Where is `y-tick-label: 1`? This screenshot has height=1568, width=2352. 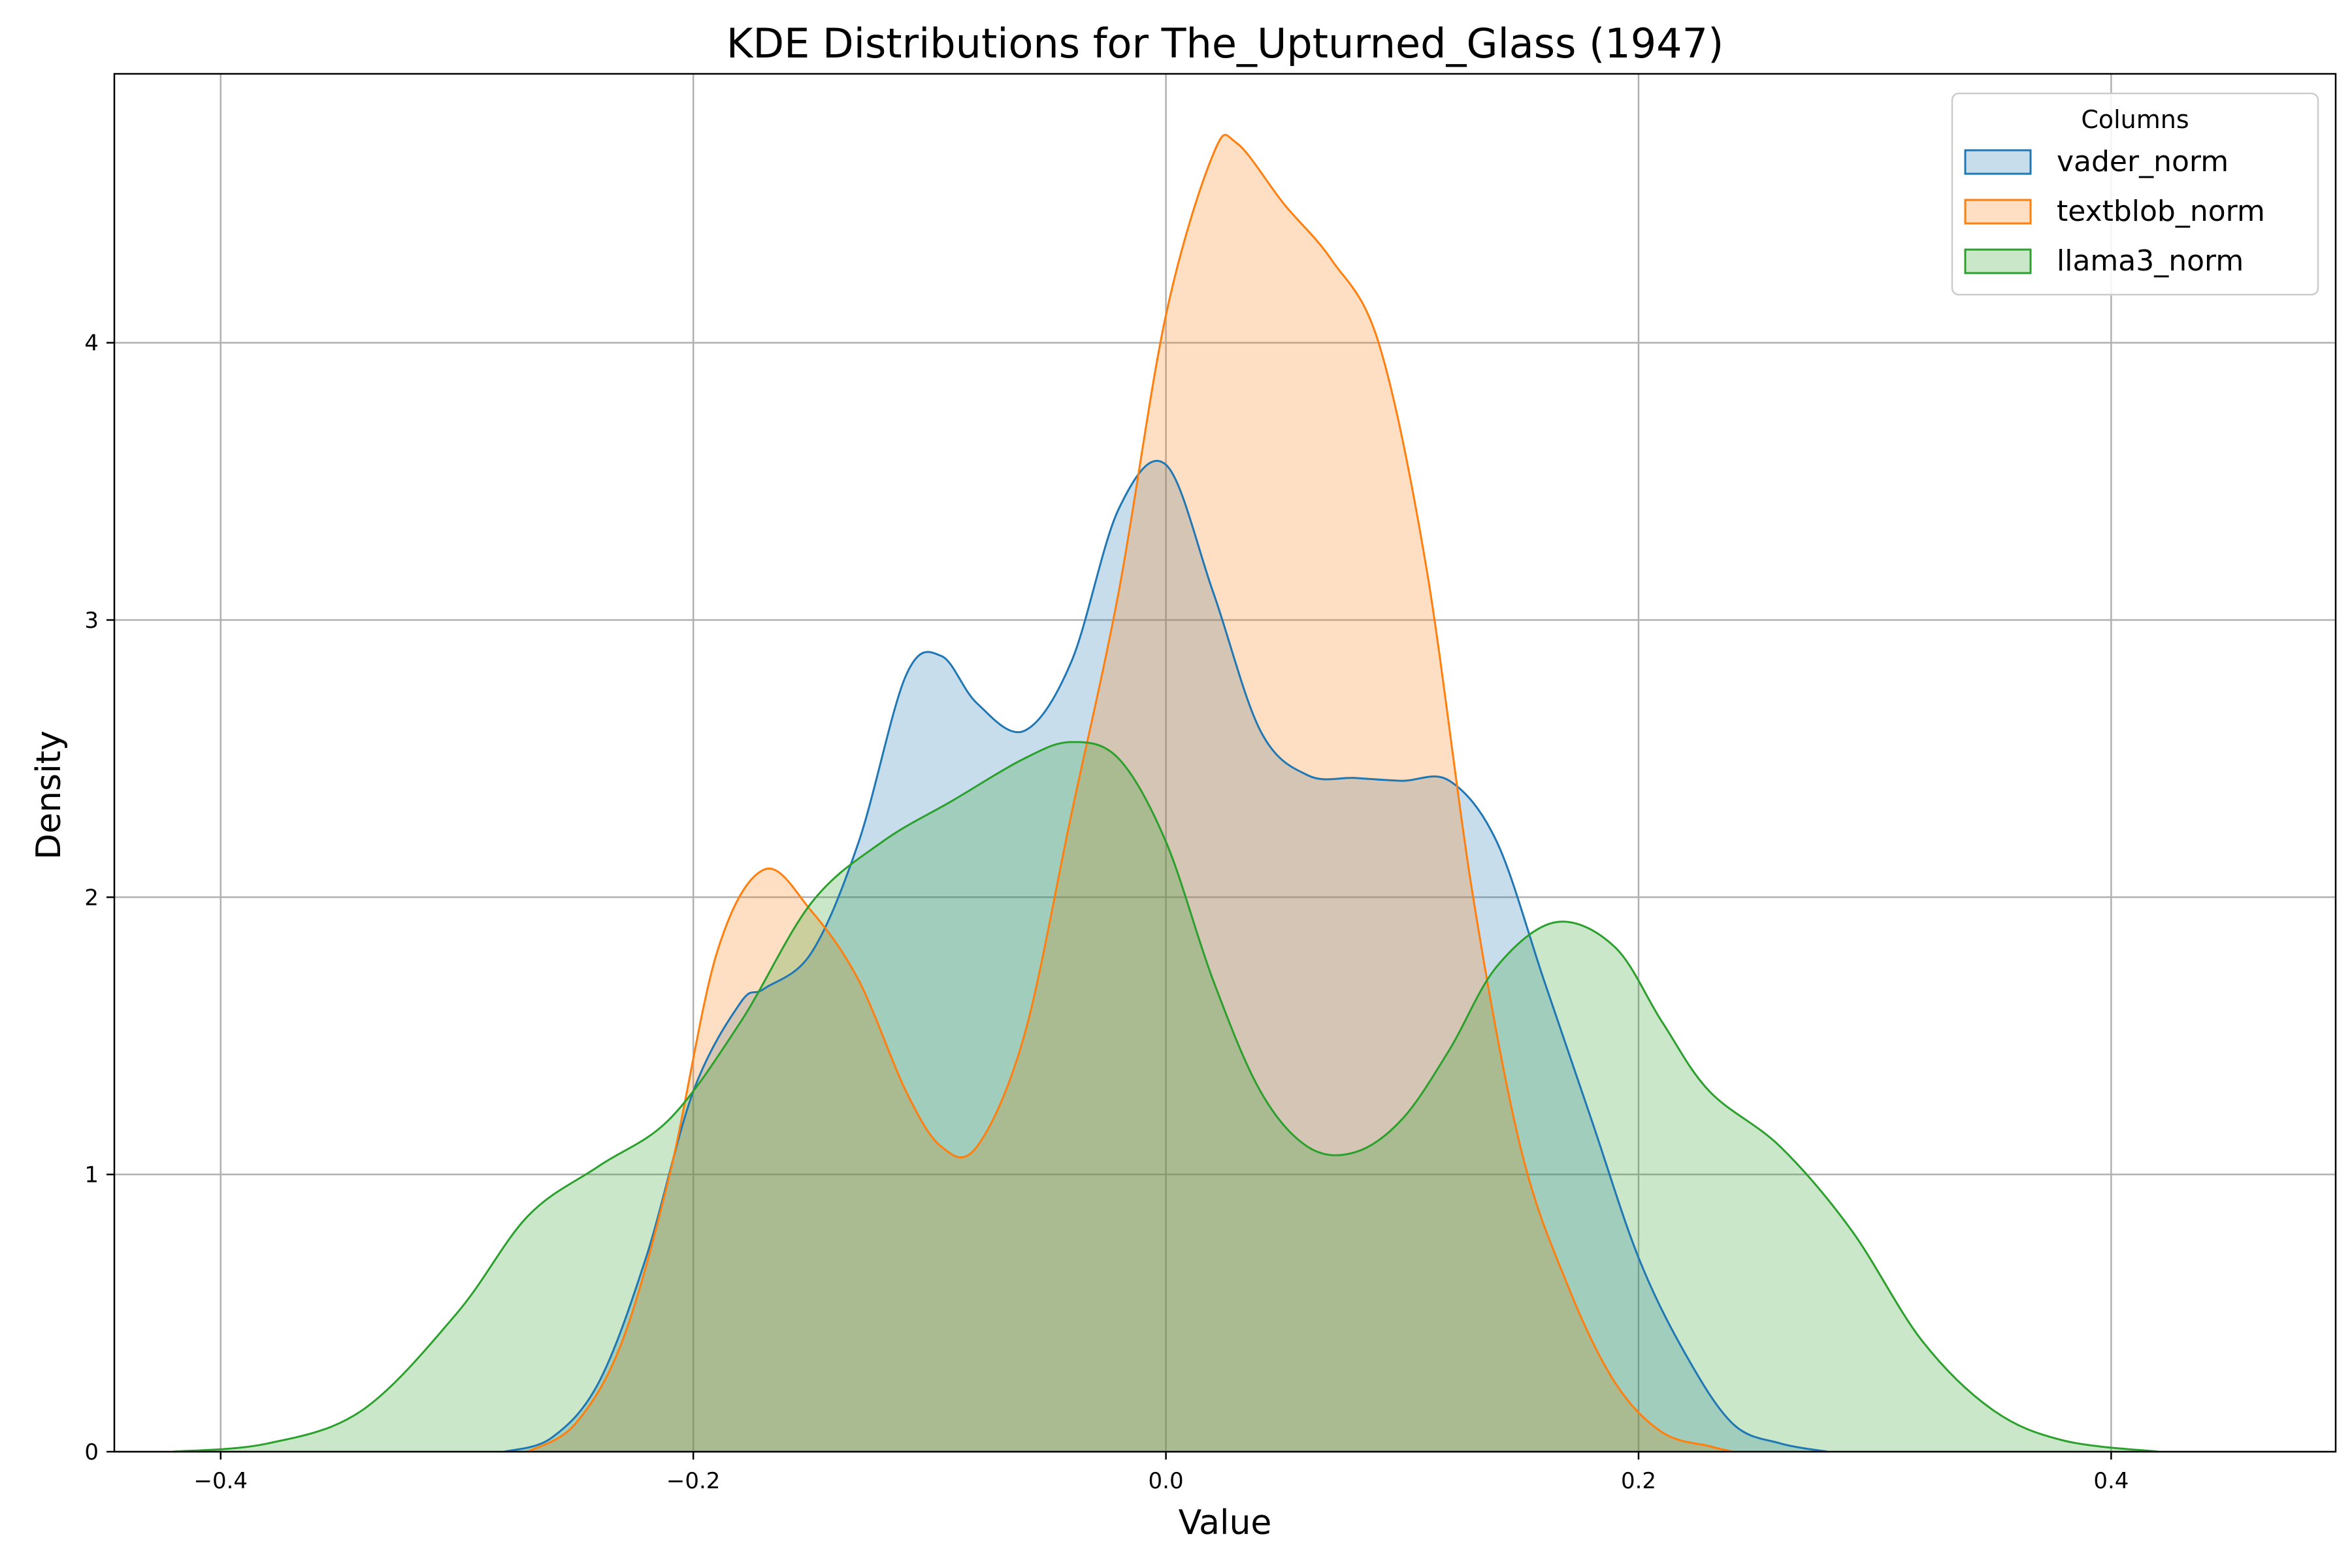 y-tick-label: 1 is located at coordinates (91, 1175).